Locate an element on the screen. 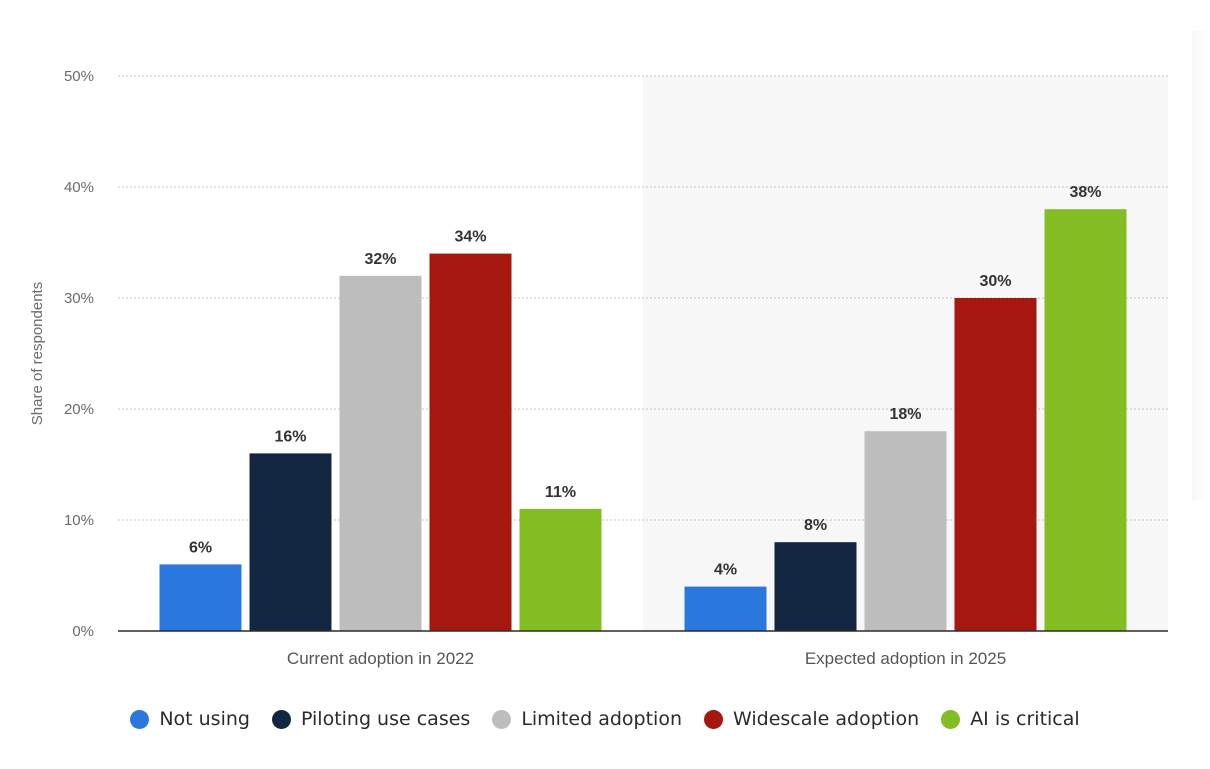  legend-item: AI is critical is located at coordinates (1010, 719).